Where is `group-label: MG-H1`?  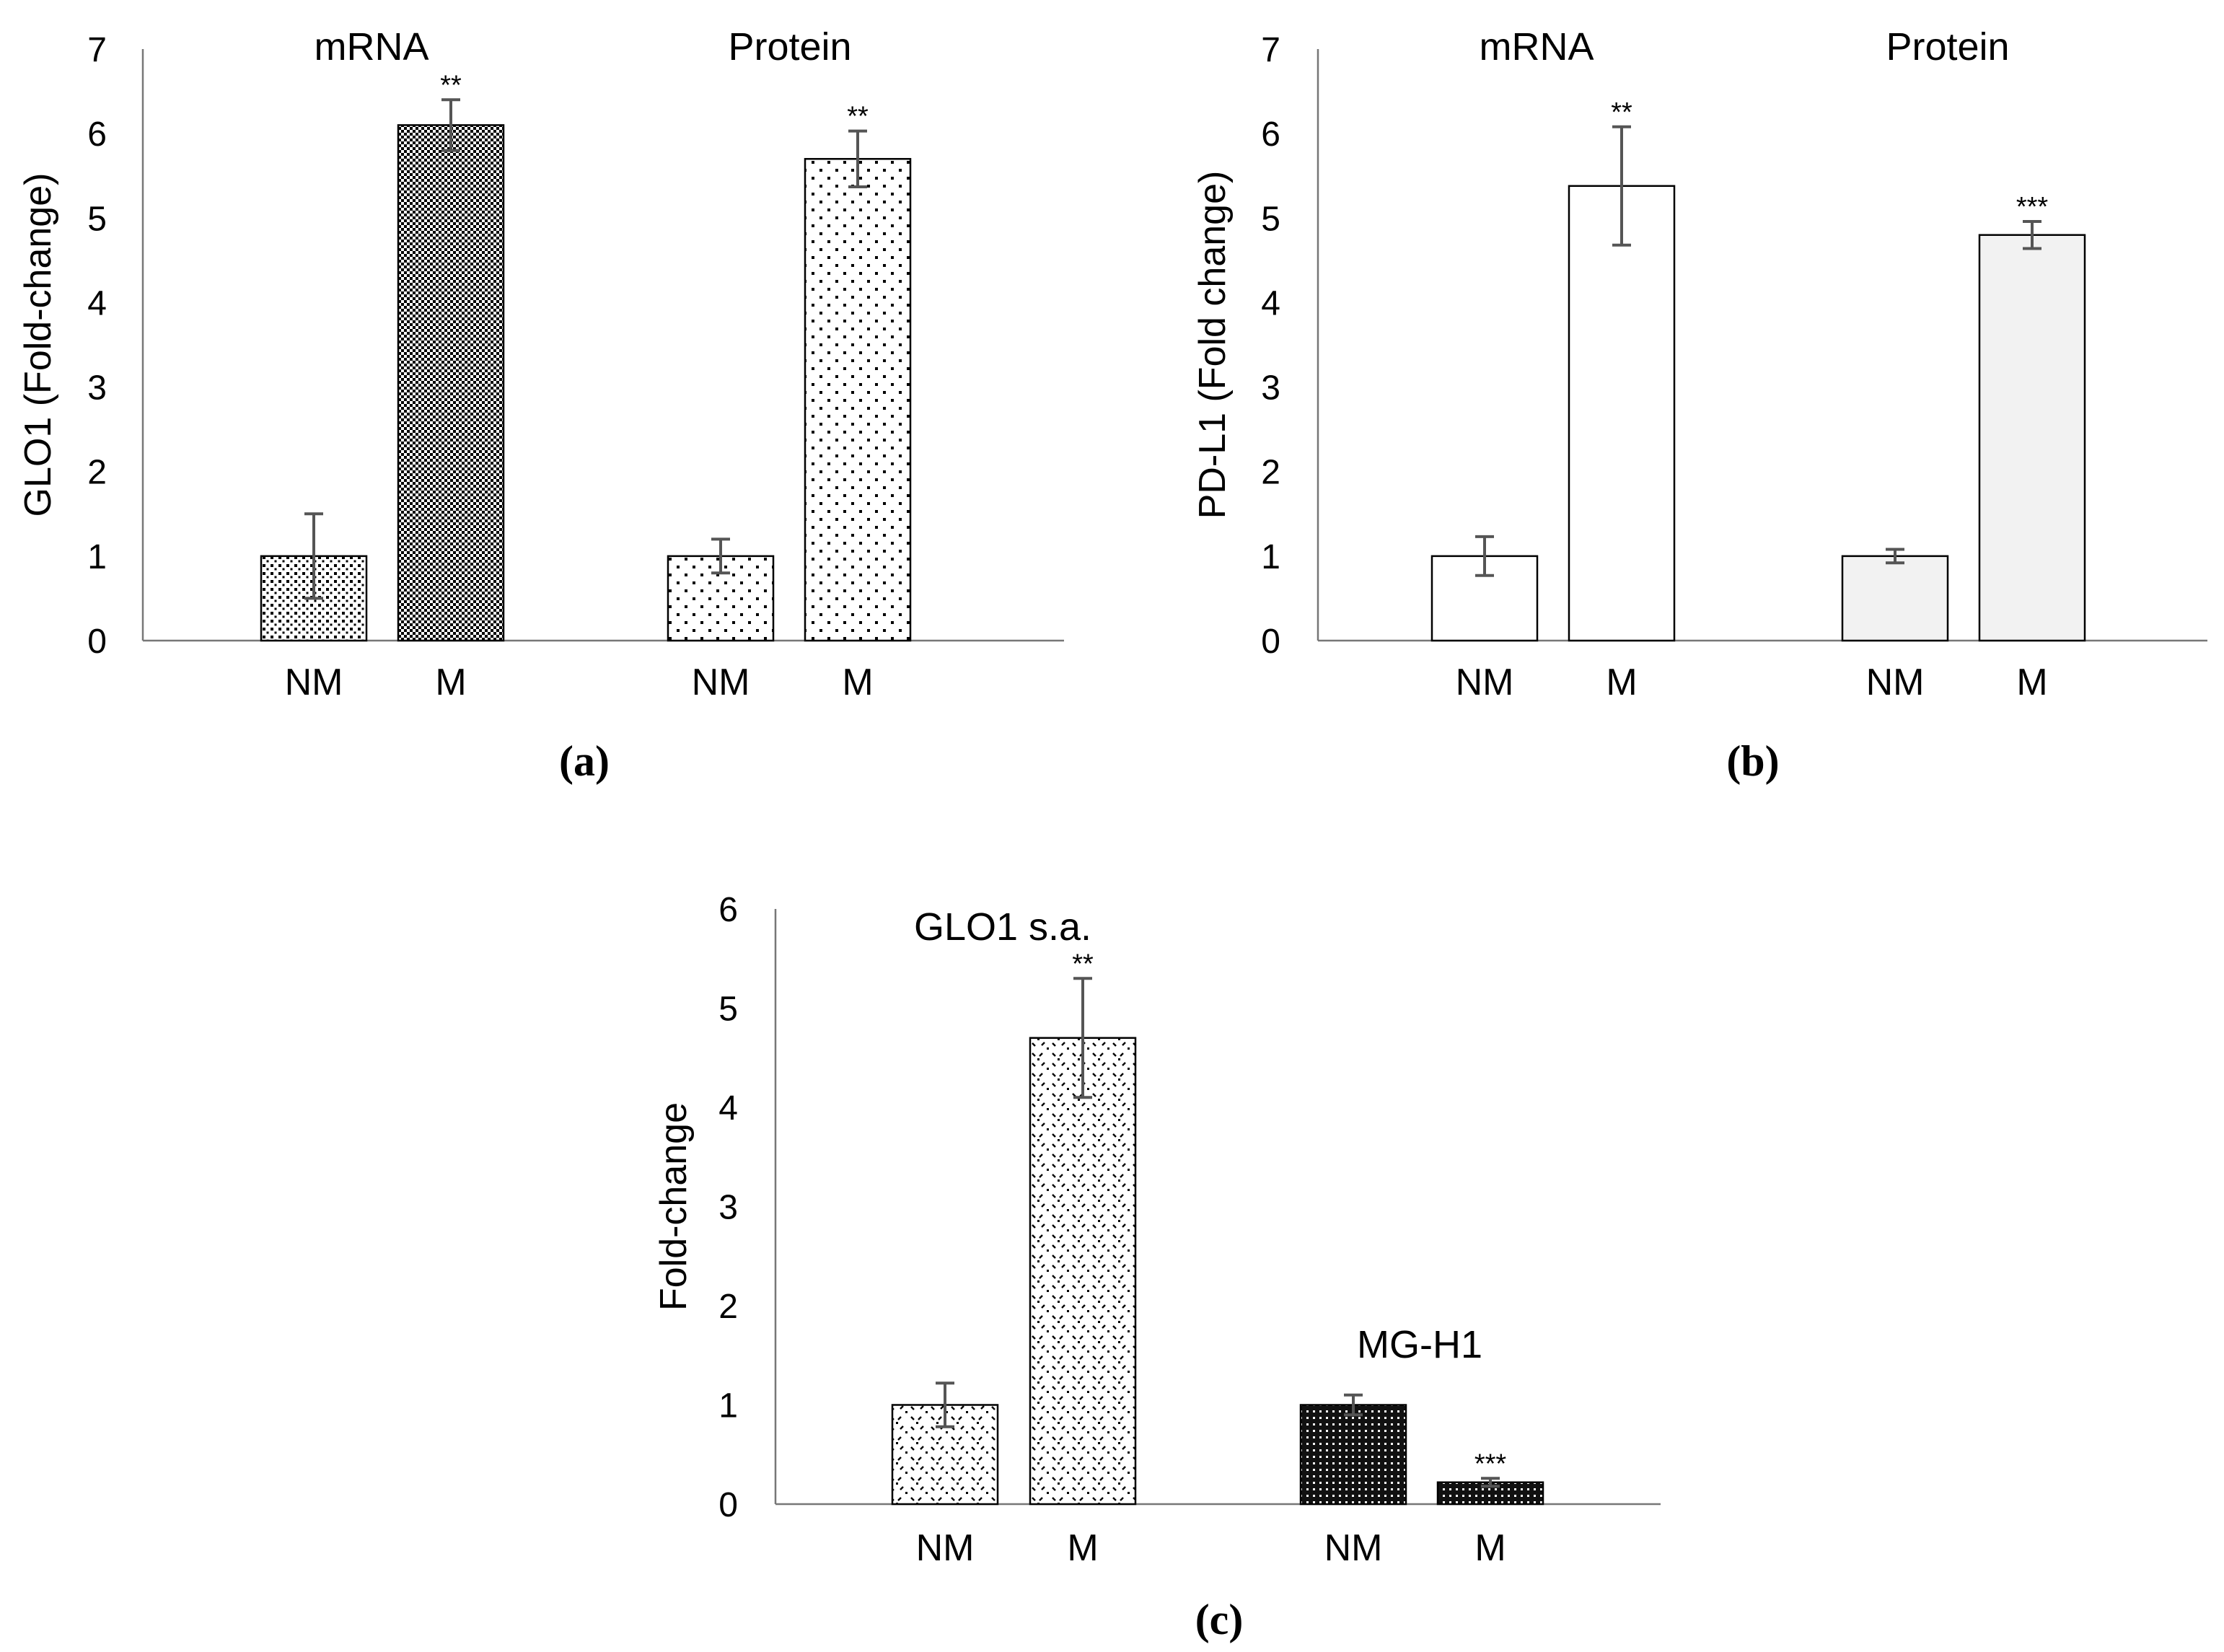 group-label: MG-H1 is located at coordinates (1419, 1344).